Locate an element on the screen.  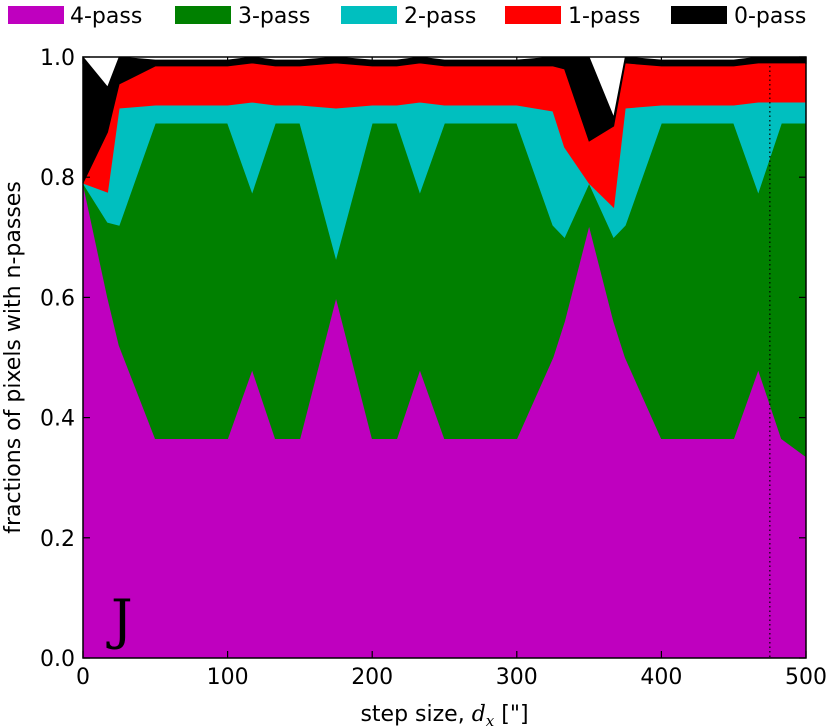
legend-label-1-pass: 1-pass is located at coordinates (604, 16).